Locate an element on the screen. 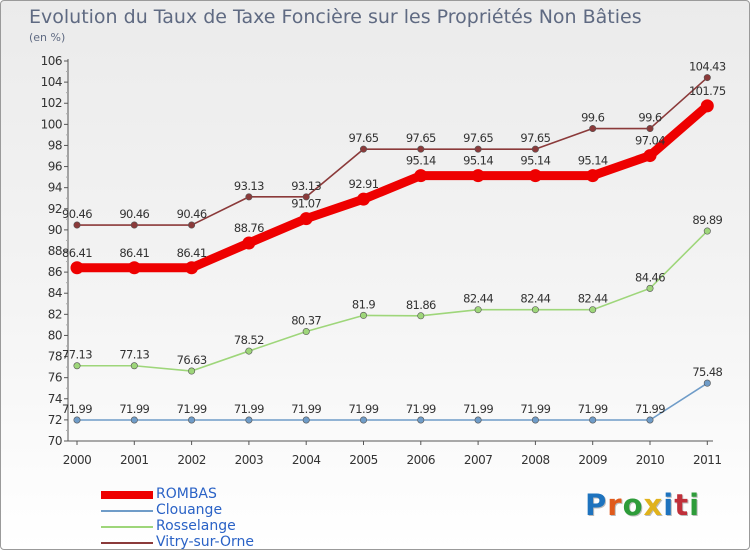 The height and width of the screenshot is (550, 750). x-tick-label: 2007 is located at coordinates (478, 460).